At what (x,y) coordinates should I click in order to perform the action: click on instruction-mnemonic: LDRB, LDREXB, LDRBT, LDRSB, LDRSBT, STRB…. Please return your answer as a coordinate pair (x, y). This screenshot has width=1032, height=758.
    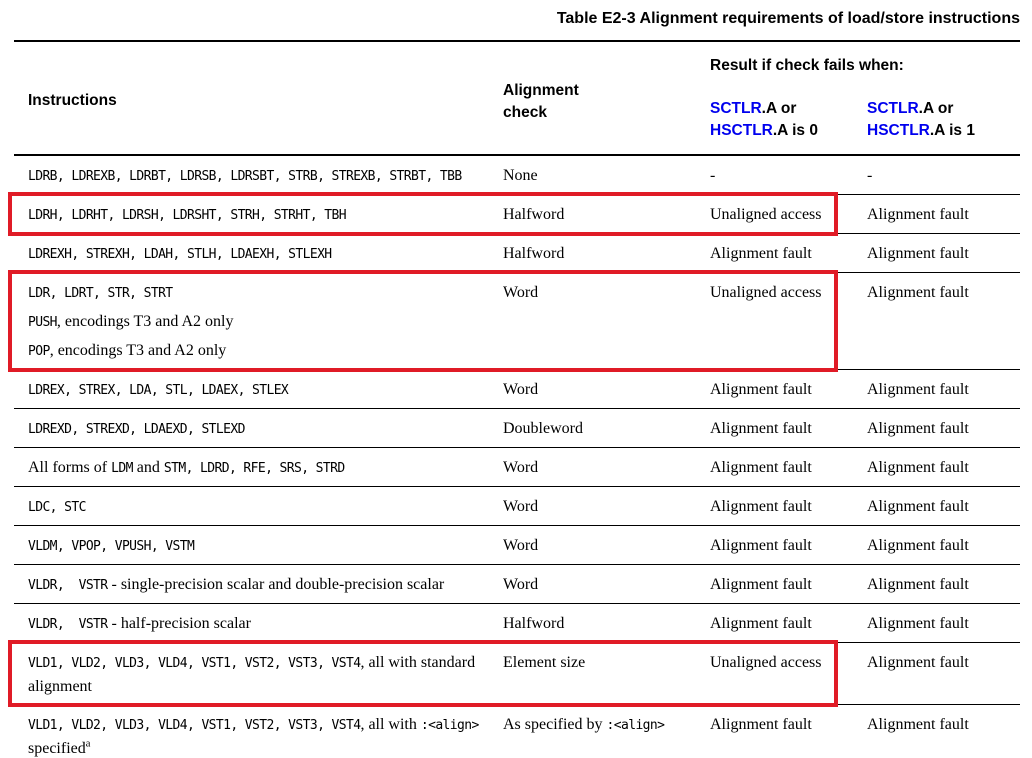
    Looking at the image, I should click on (245, 176).